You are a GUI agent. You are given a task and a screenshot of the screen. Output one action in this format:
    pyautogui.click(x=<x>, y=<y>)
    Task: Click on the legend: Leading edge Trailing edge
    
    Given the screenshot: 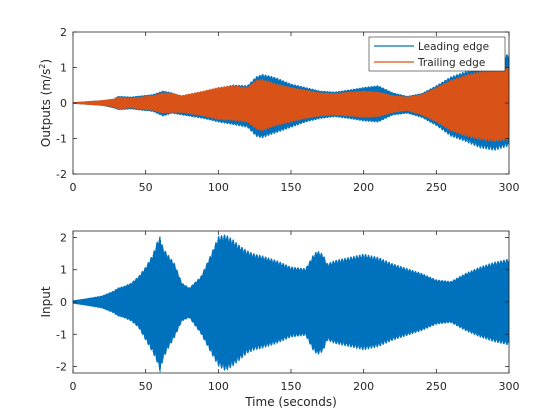 What is the action you would take?
    pyautogui.click(x=437, y=54)
    